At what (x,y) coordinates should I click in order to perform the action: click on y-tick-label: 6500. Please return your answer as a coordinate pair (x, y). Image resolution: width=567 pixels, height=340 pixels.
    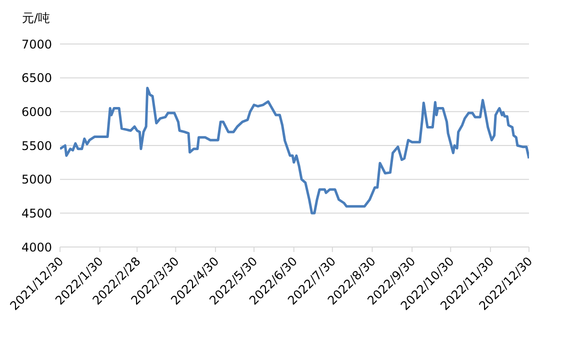
    Looking at the image, I should click on (36, 78).